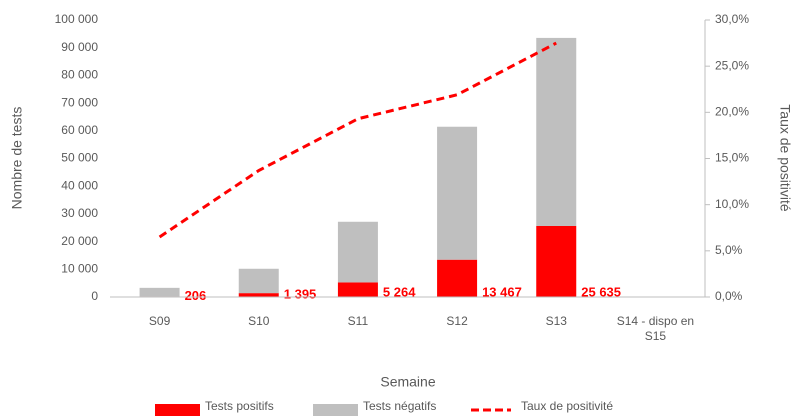 The image size is (800, 417). I want to click on y-tick-label: 20 000, so click(79, 241).